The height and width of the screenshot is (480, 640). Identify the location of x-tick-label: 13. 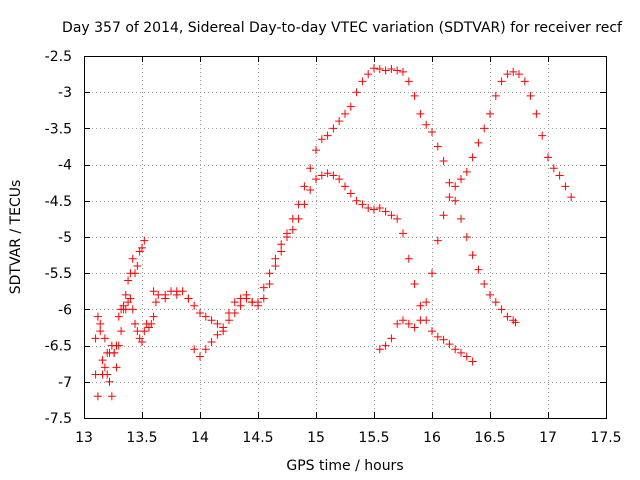
(84, 438).